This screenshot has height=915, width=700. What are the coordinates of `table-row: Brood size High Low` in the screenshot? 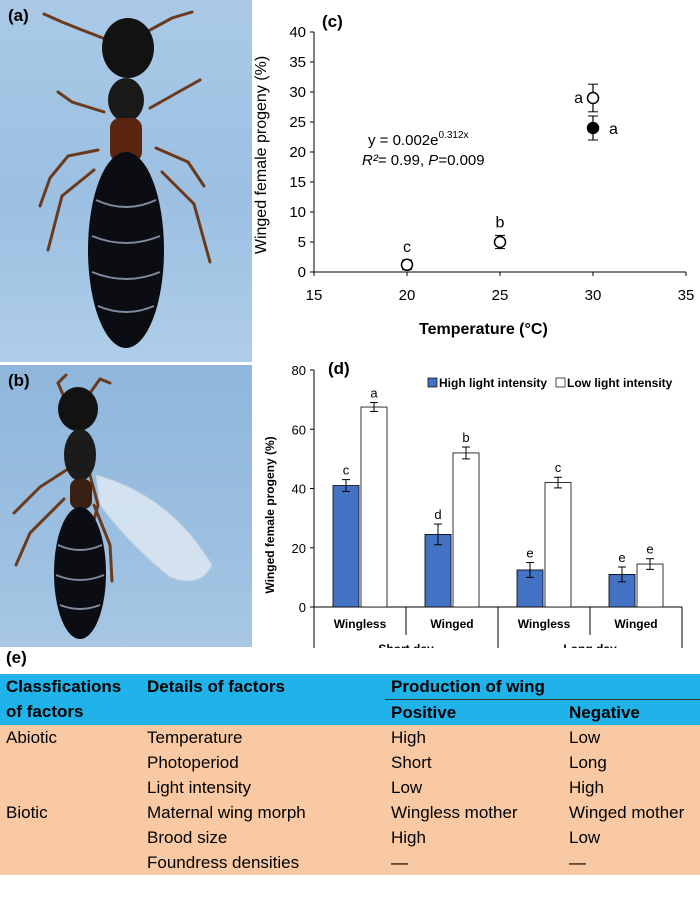 It's located at (350, 837).